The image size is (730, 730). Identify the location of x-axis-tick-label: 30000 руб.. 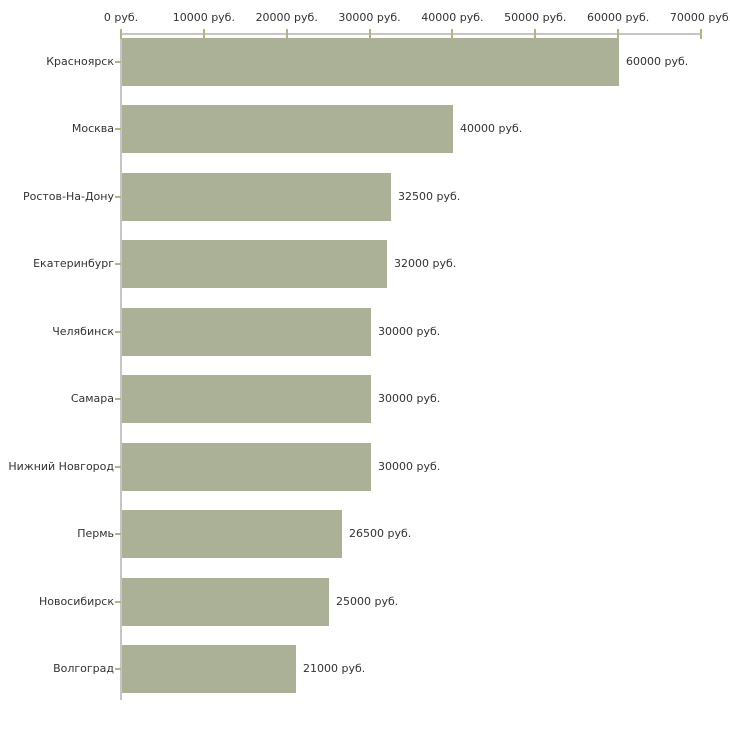
(369, 17).